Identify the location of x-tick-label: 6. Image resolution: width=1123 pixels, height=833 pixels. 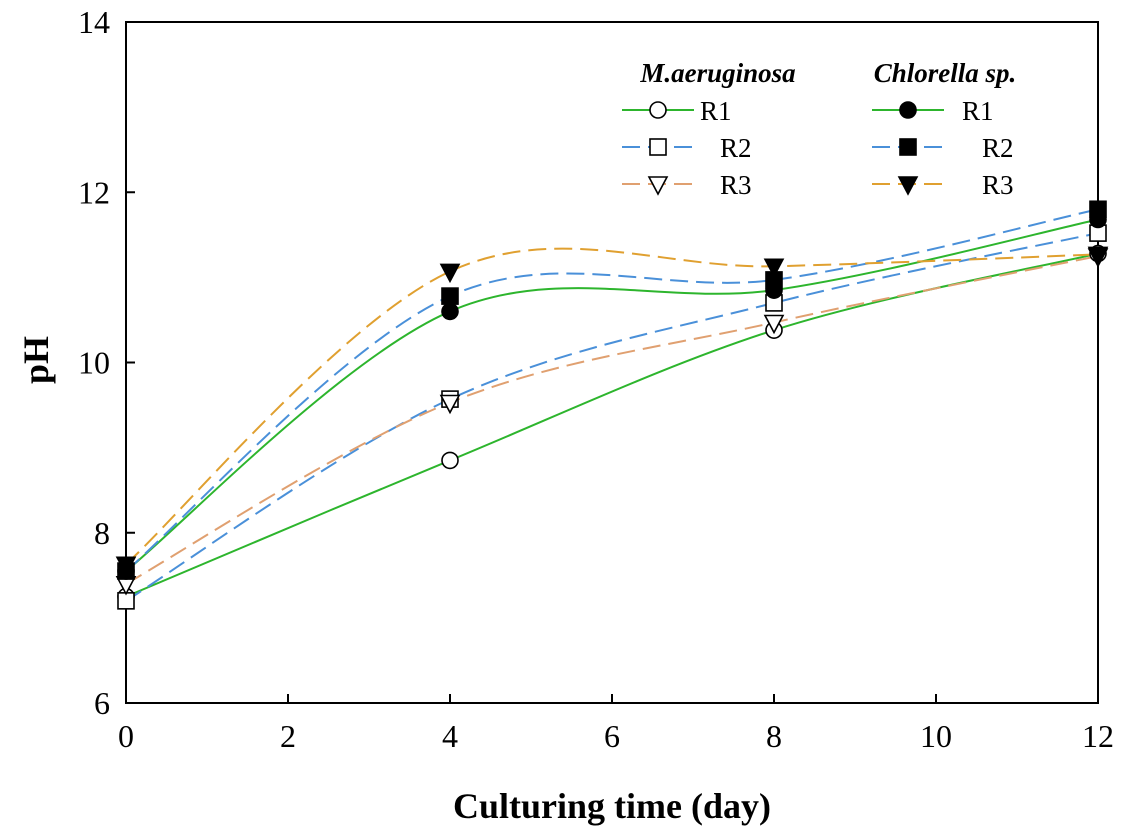
(612, 736).